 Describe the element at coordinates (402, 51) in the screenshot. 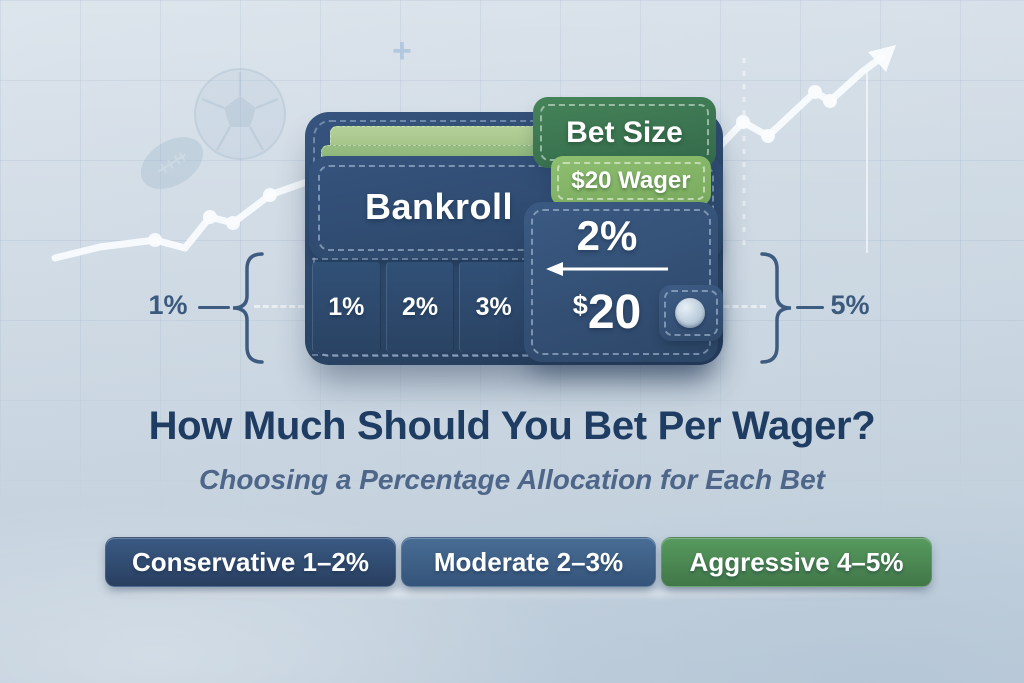

I see `plus-icon: +` at that location.